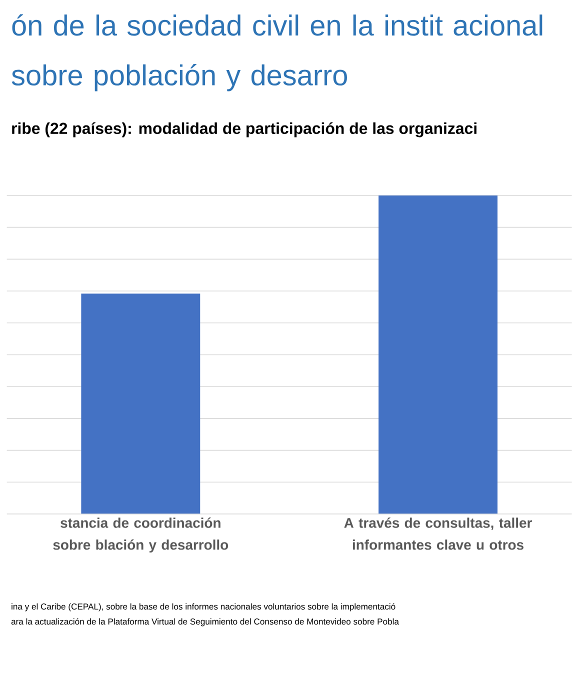  What do you see at coordinates (244, 130) in the screenshot?
I see `chart-subtitle: ribe (22 países): modalidad de participación de las organizaci` at bounding box center [244, 130].